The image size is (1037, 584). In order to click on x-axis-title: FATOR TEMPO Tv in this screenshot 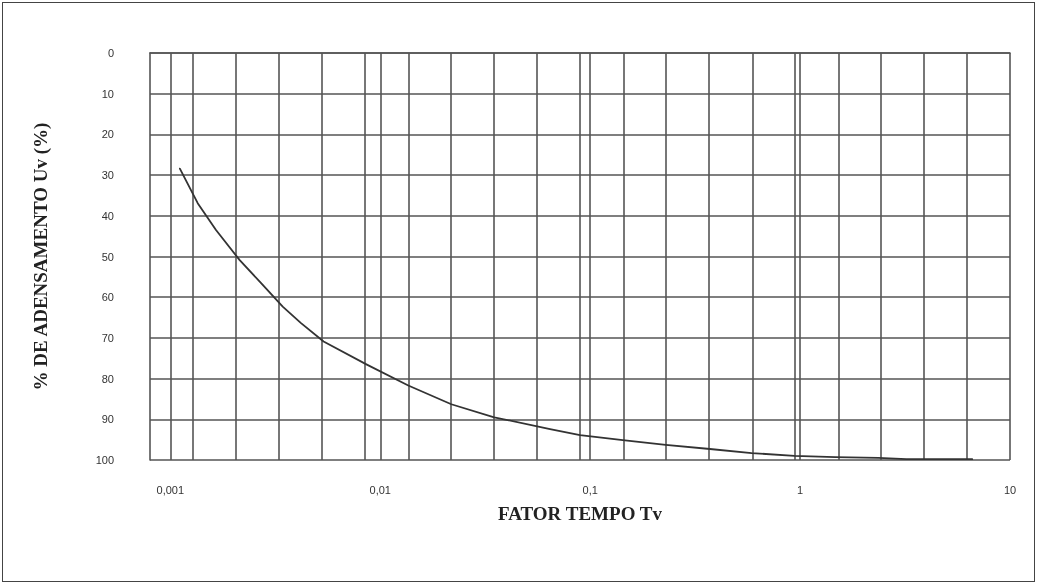, I will do `click(580, 513)`.